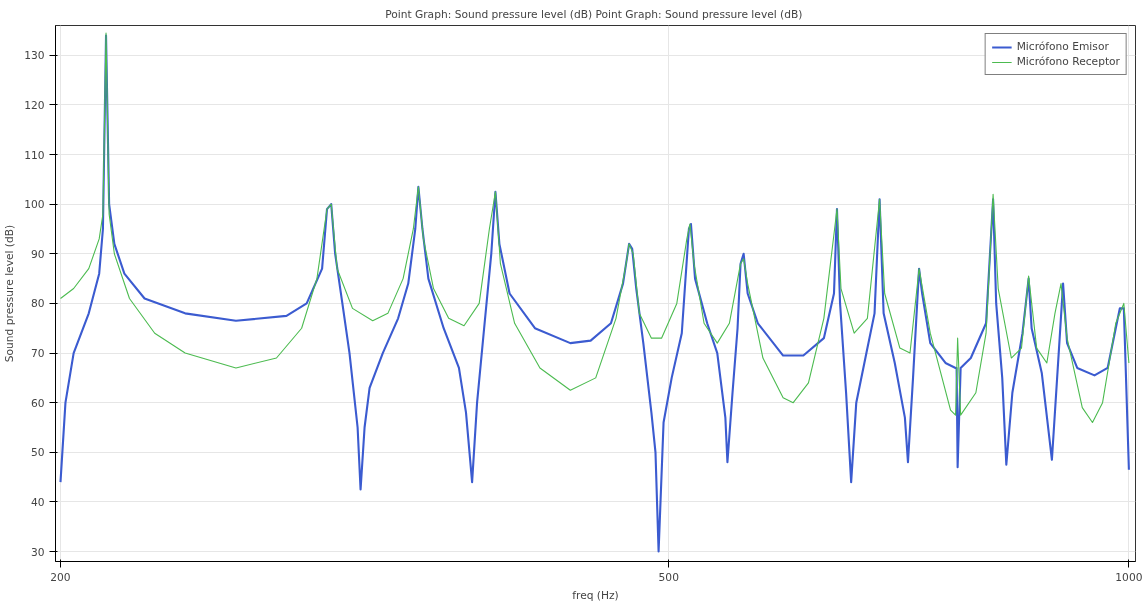 The width and height of the screenshot is (1147, 604). I want to click on y-tick-label: 40, so click(37, 502).